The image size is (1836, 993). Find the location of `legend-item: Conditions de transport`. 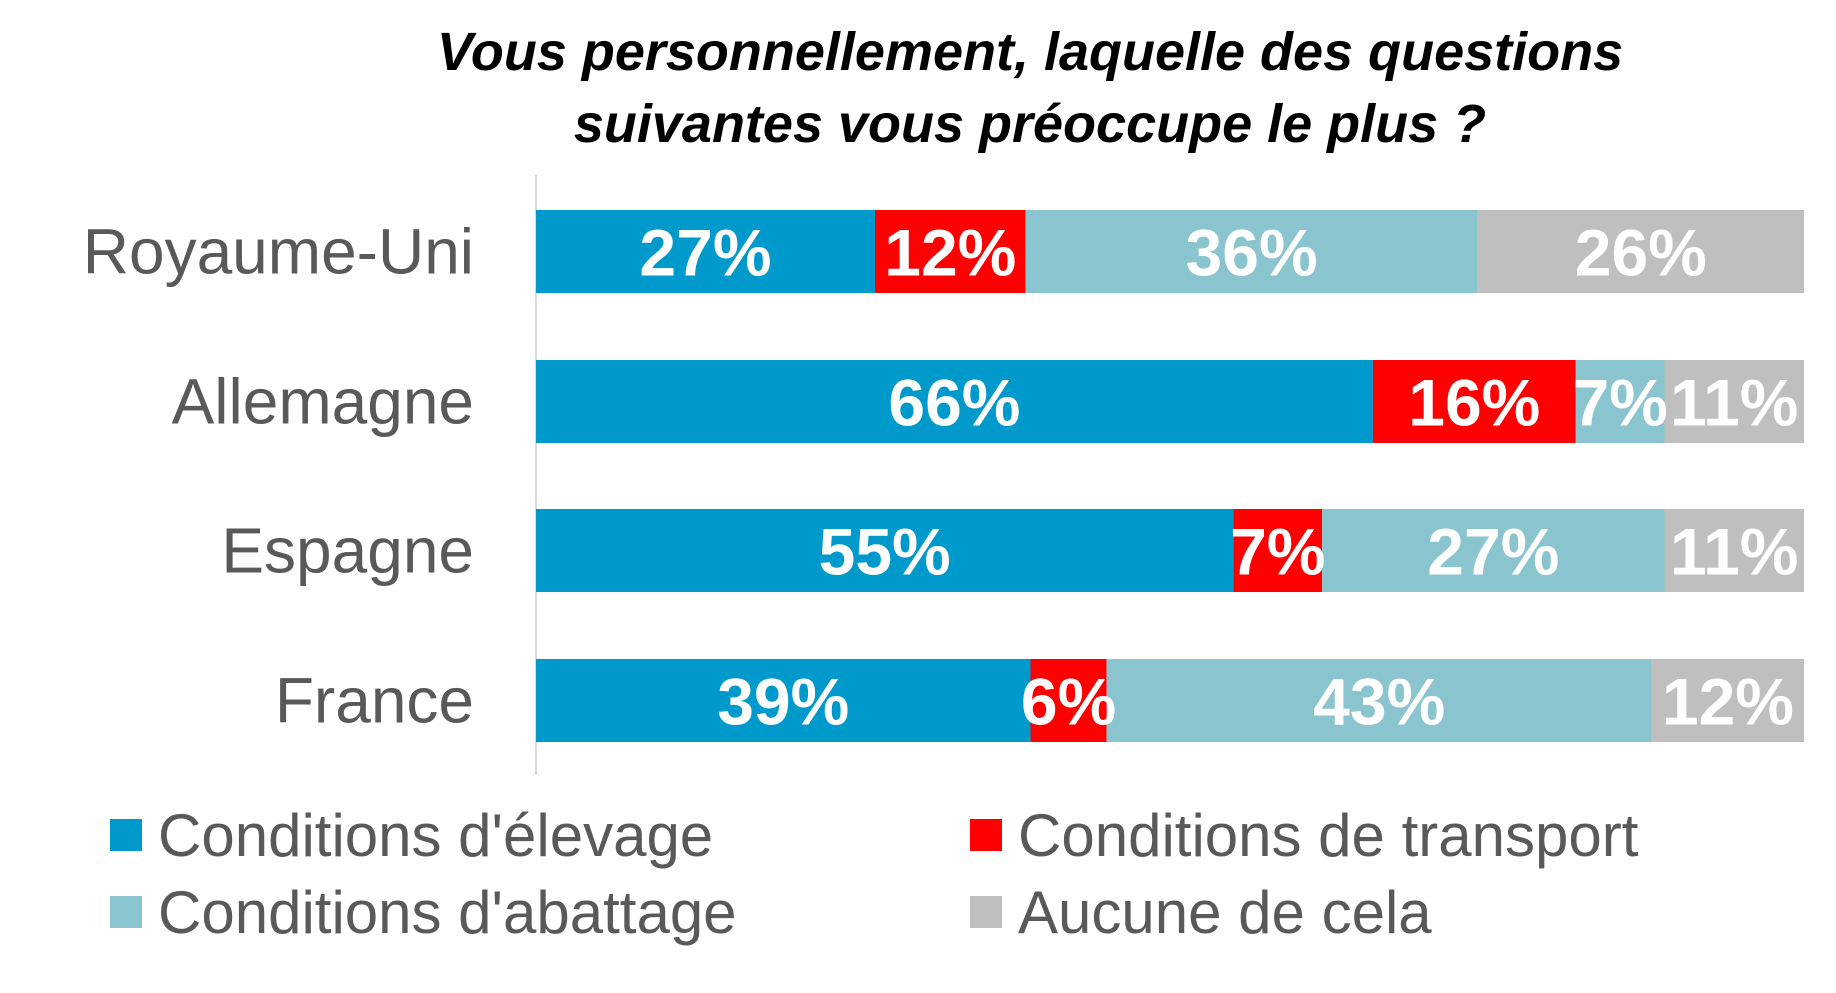

legend-item: Conditions de transport is located at coordinates (1304, 835).